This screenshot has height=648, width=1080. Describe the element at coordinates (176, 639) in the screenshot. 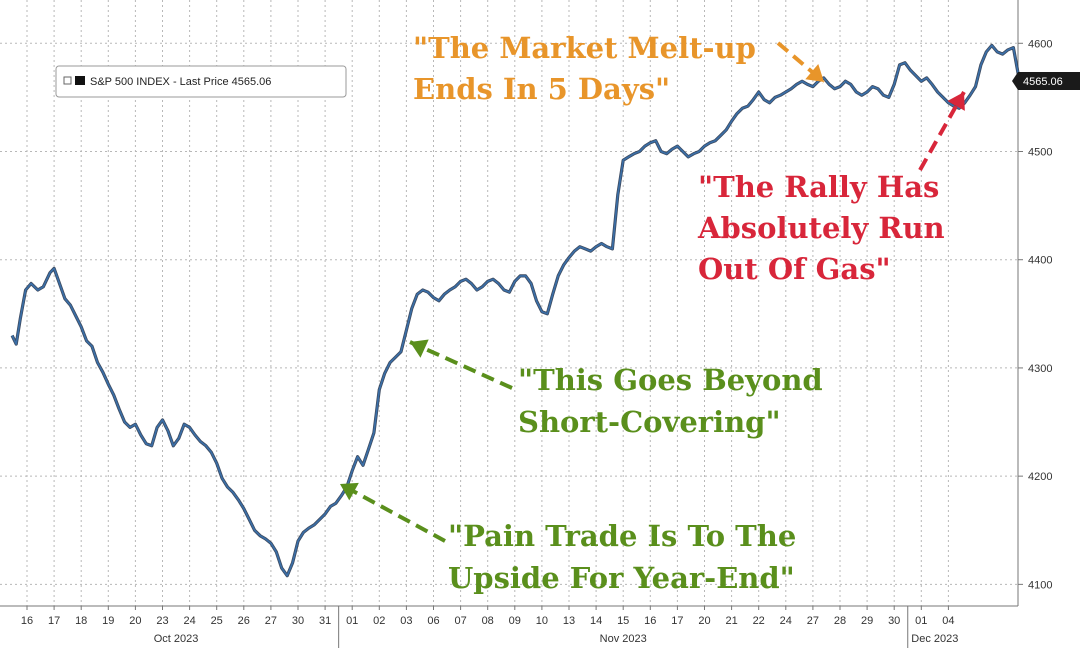

I see `month-label: Oct 2023` at that location.